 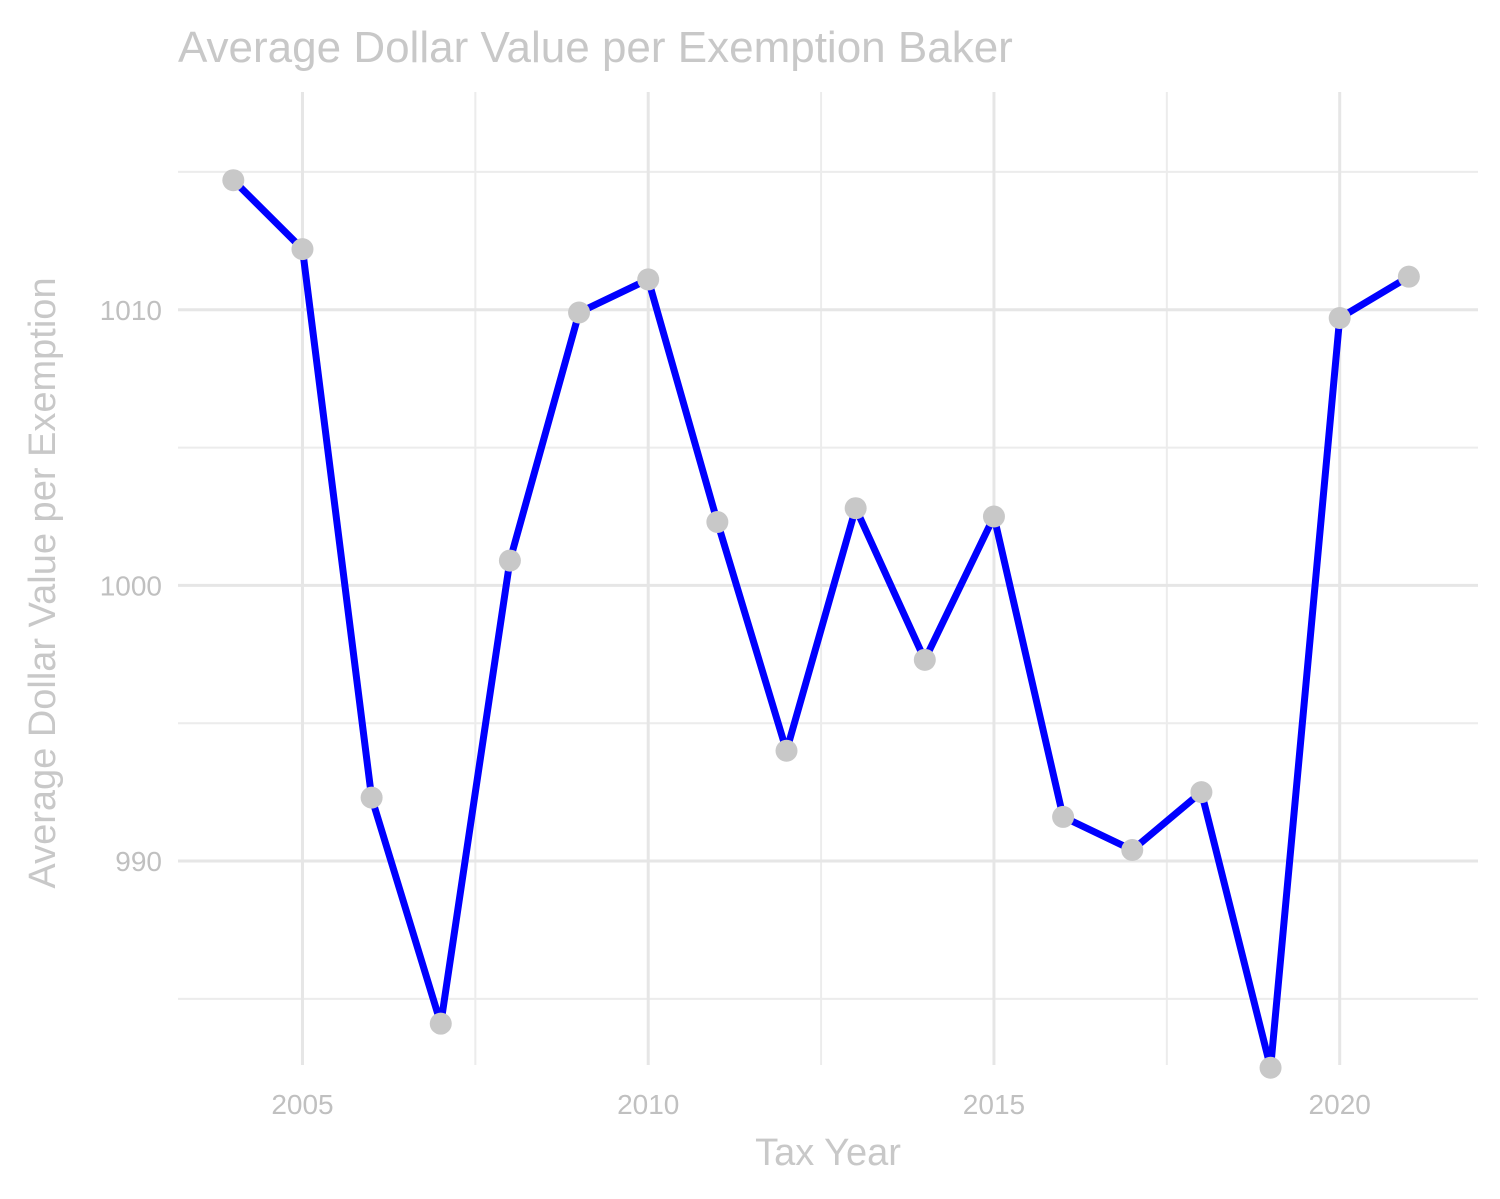 What do you see at coordinates (595, 47) in the screenshot?
I see `chart-title: Average Dollar Value per Exemption Baker` at bounding box center [595, 47].